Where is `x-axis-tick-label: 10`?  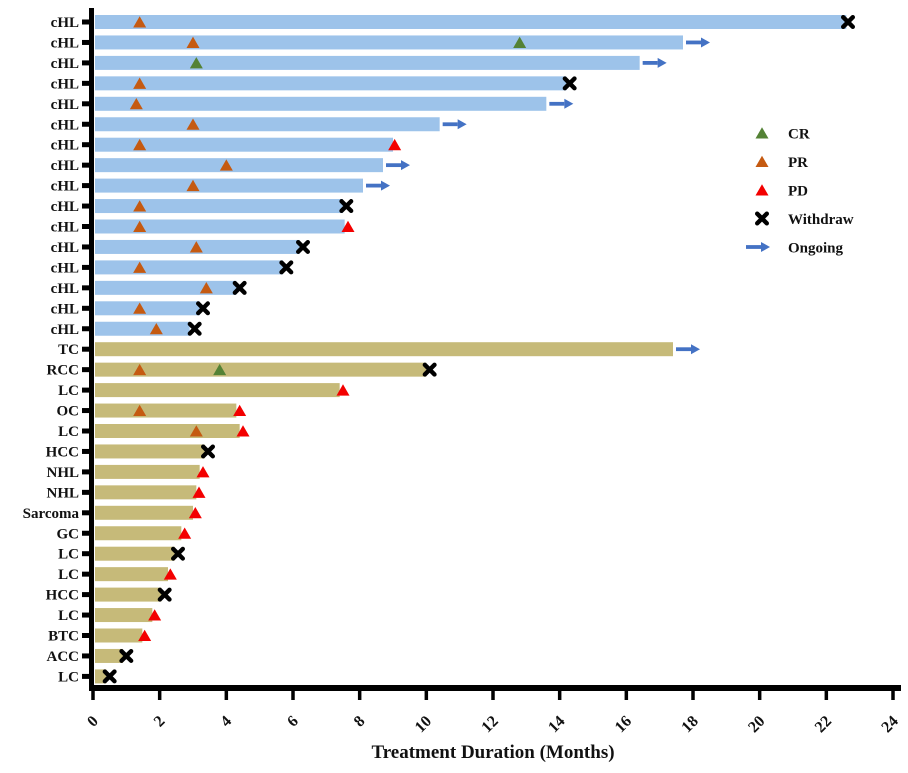
x-axis-tick-label: 10 is located at coordinates (423, 724).